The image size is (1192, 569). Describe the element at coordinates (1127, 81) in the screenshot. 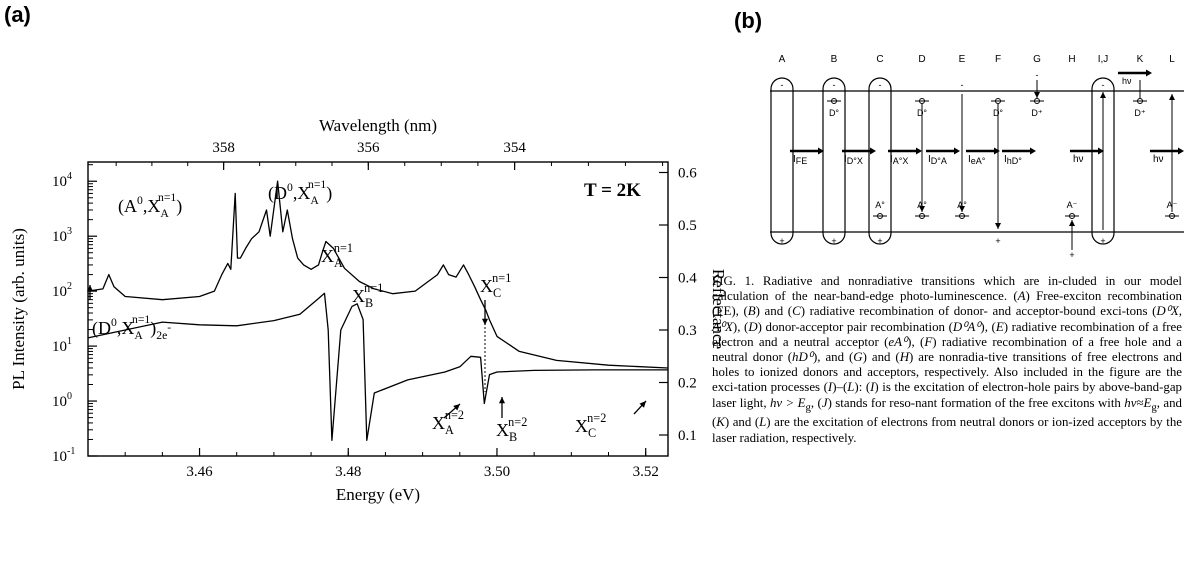

I see `label-hv-k: hν` at that location.